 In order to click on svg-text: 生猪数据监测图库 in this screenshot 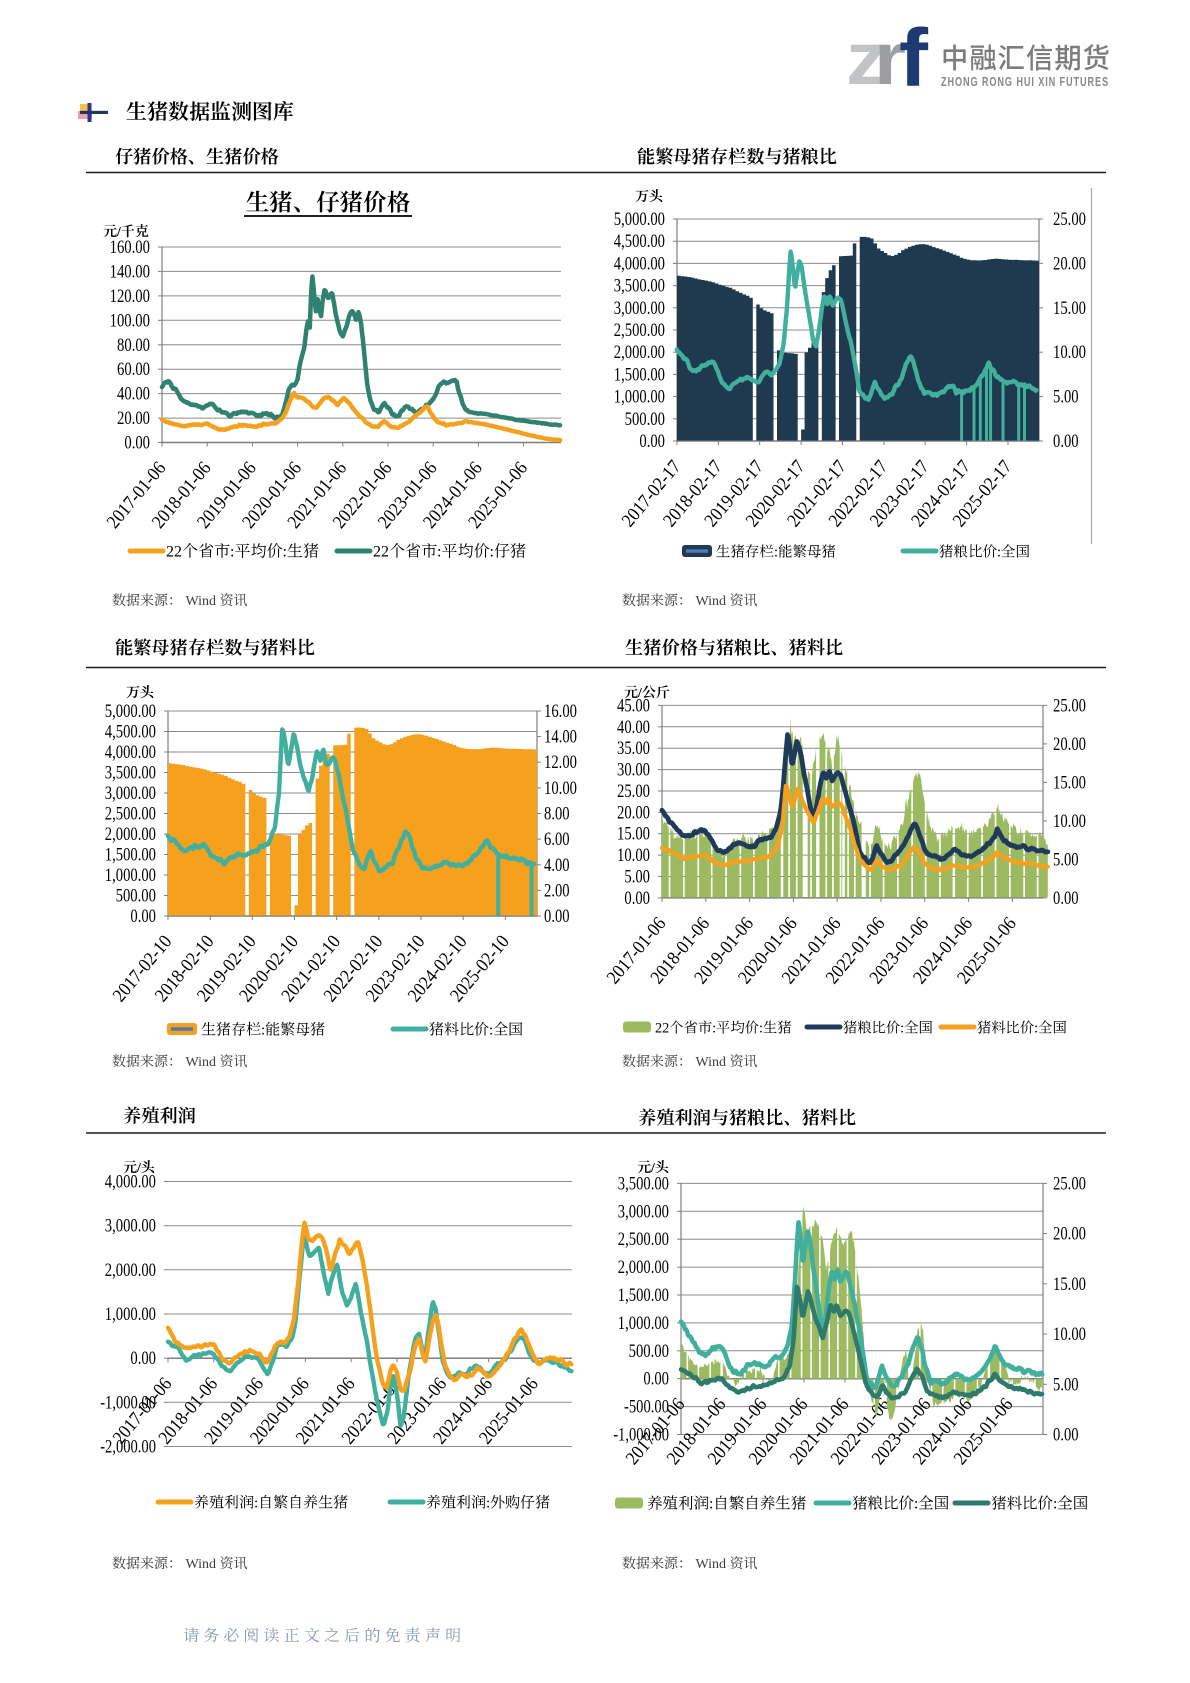, I will do `click(210, 112)`.